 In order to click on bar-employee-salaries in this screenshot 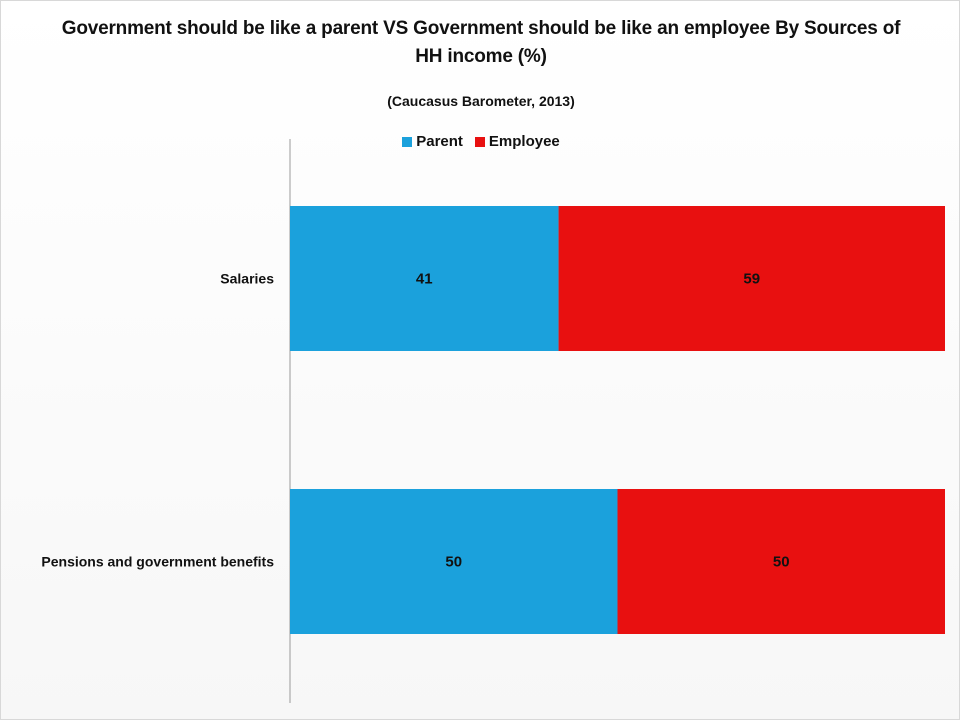, I will do `click(751, 278)`.